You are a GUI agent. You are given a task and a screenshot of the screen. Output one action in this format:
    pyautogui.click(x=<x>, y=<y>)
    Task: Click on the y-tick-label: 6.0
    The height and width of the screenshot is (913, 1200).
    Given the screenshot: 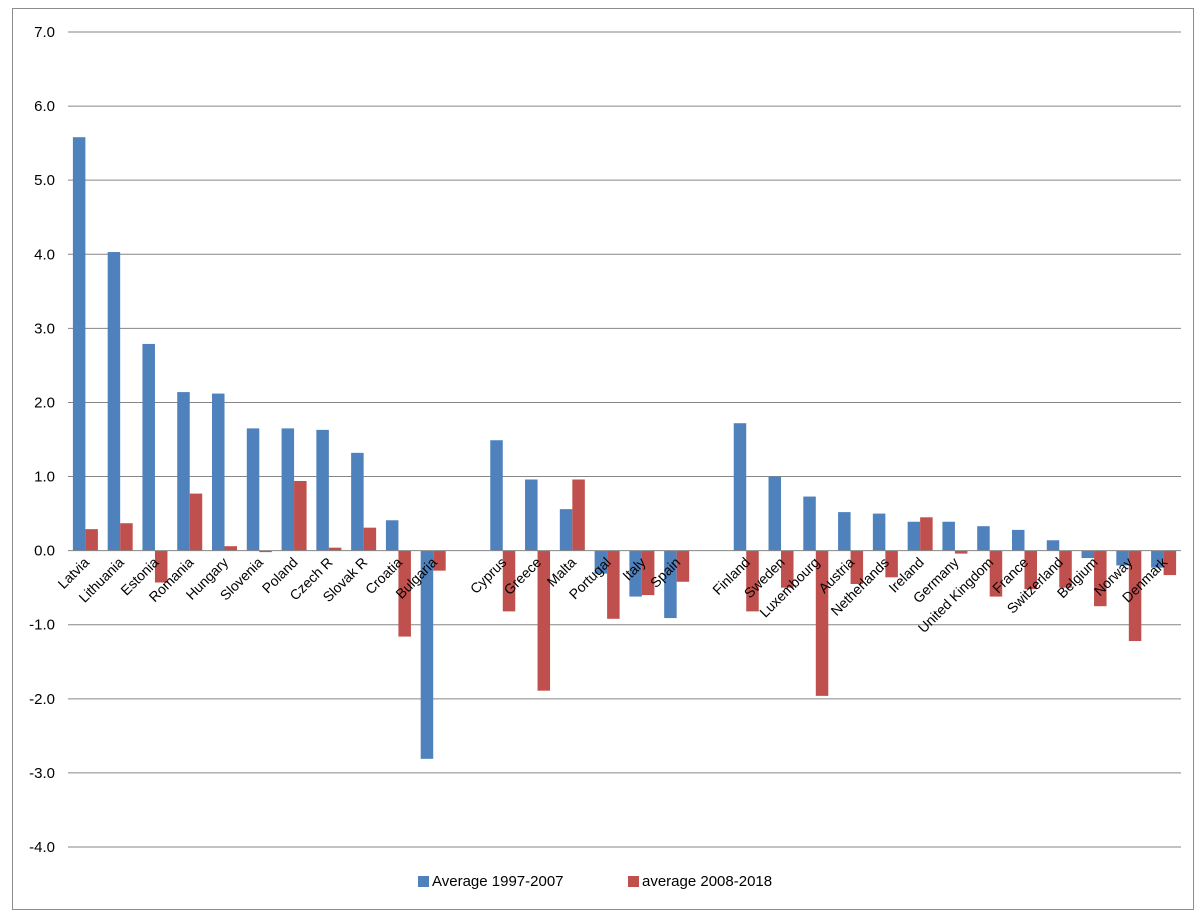 What is the action you would take?
    pyautogui.click(x=44, y=106)
    